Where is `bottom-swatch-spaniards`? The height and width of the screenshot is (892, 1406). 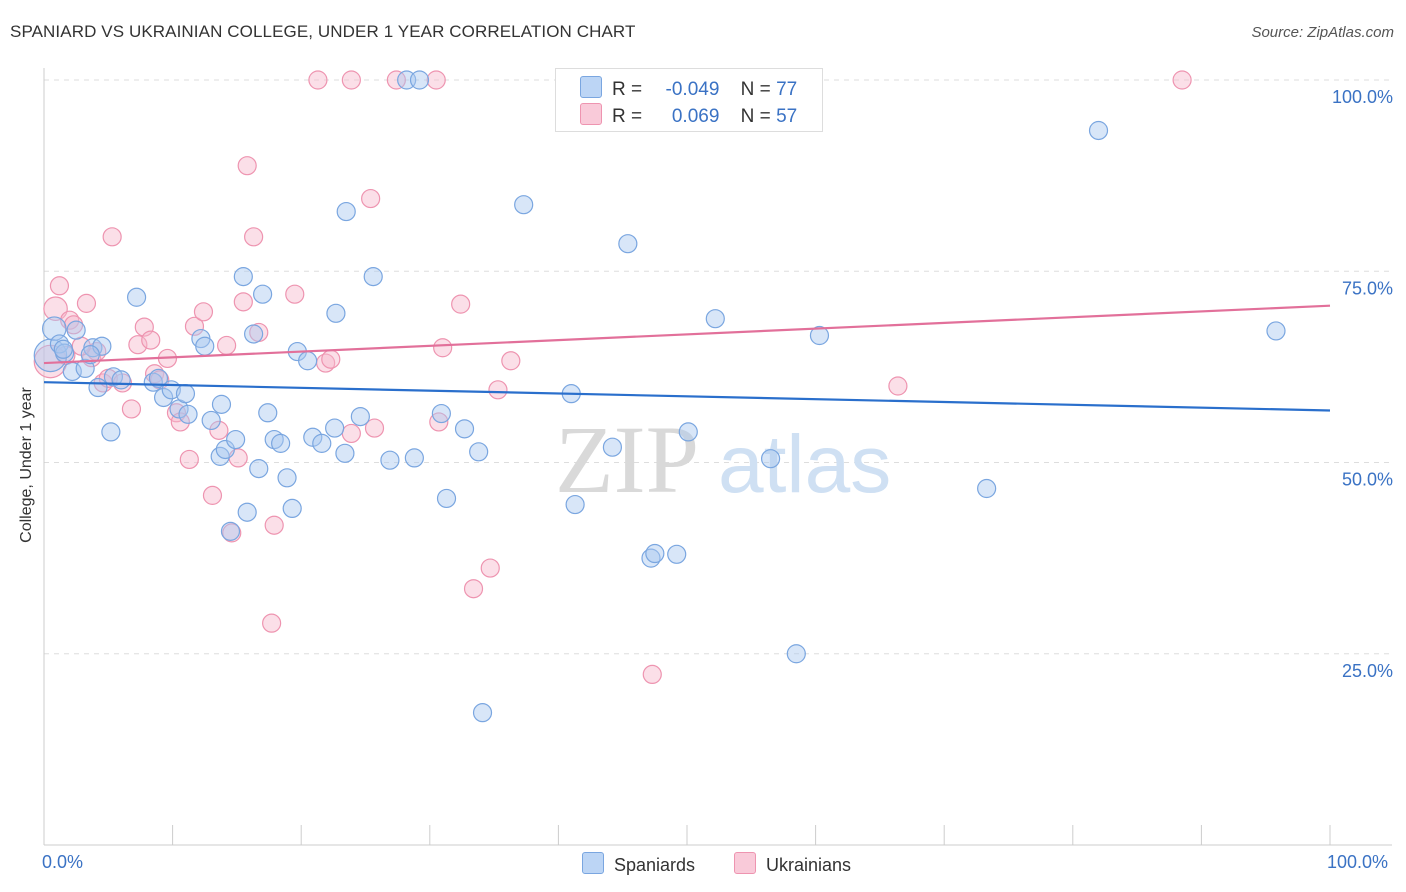 bottom-swatch-spaniards is located at coordinates (593, 863).